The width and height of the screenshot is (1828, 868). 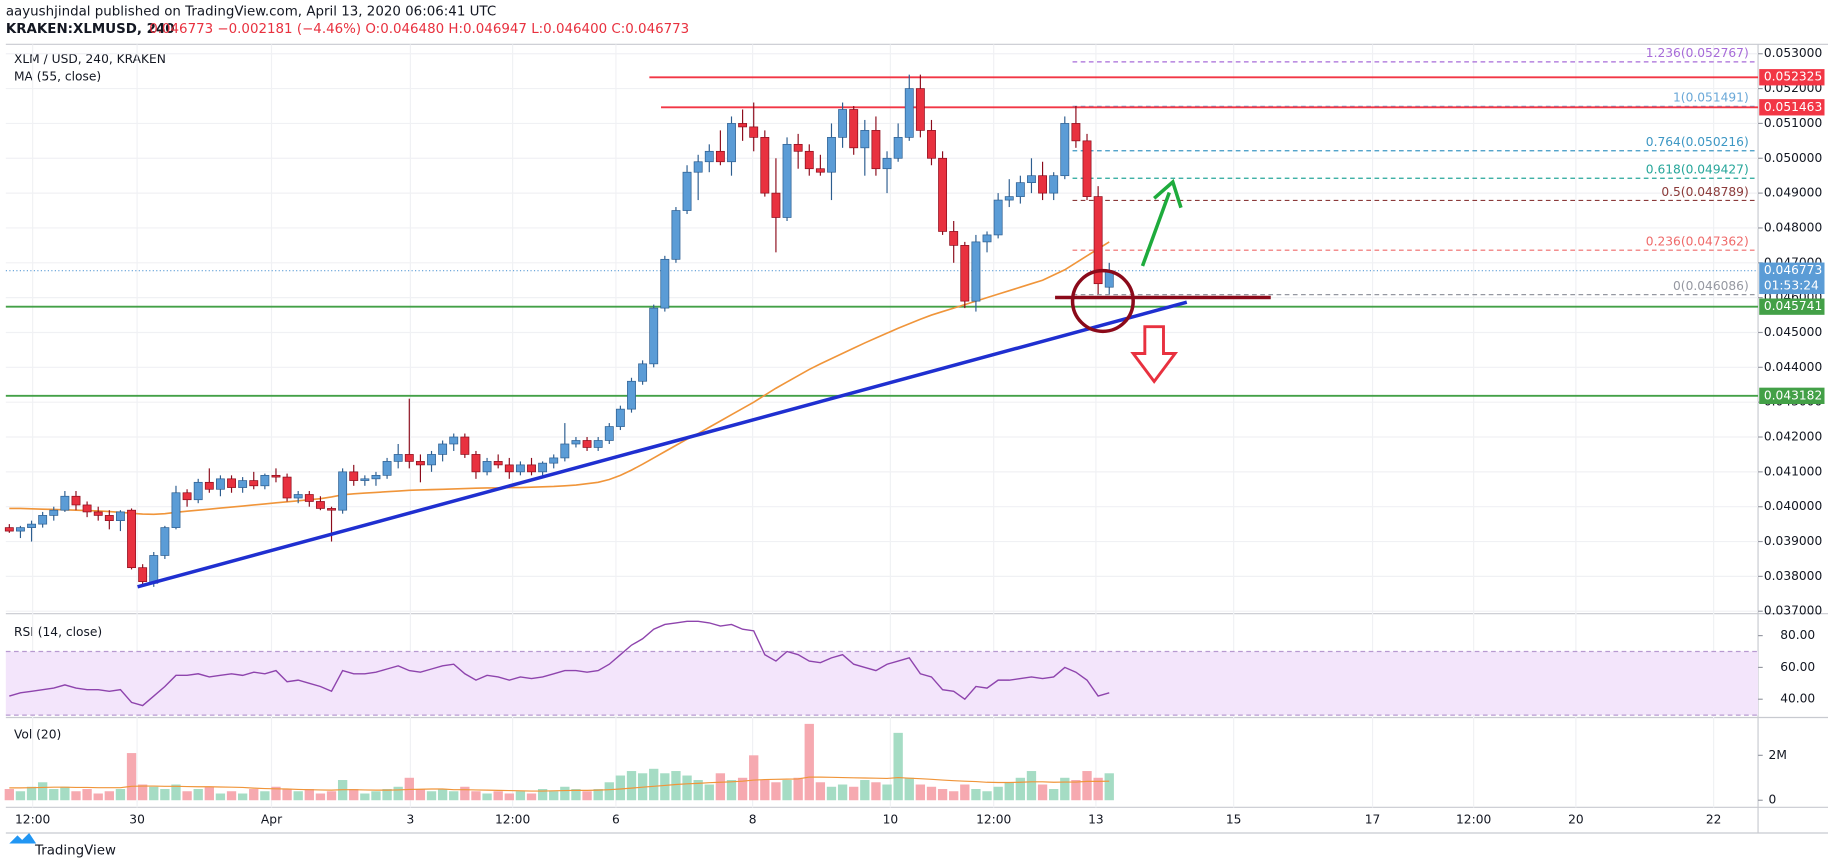 What do you see at coordinates (1697, 242) in the screenshot?
I see `fib-label: 0.236(0.047362)` at bounding box center [1697, 242].